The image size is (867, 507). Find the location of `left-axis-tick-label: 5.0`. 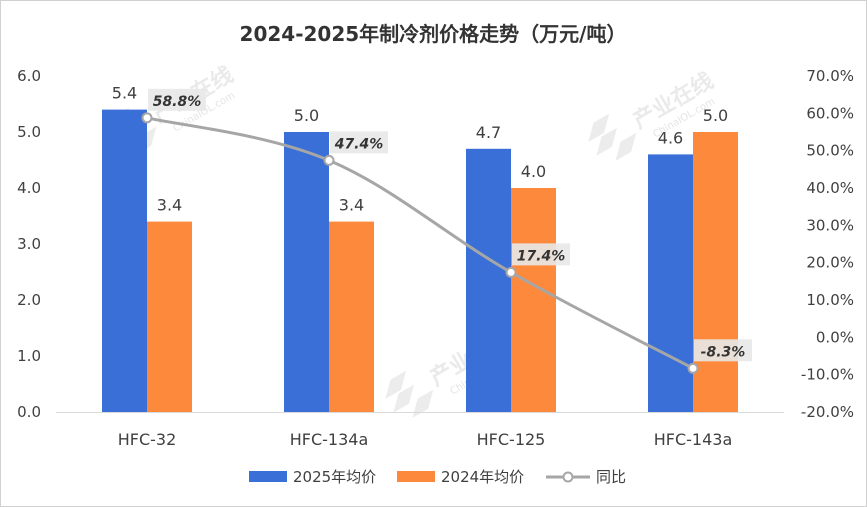

left-axis-tick-label: 5.0 is located at coordinates (29, 132).